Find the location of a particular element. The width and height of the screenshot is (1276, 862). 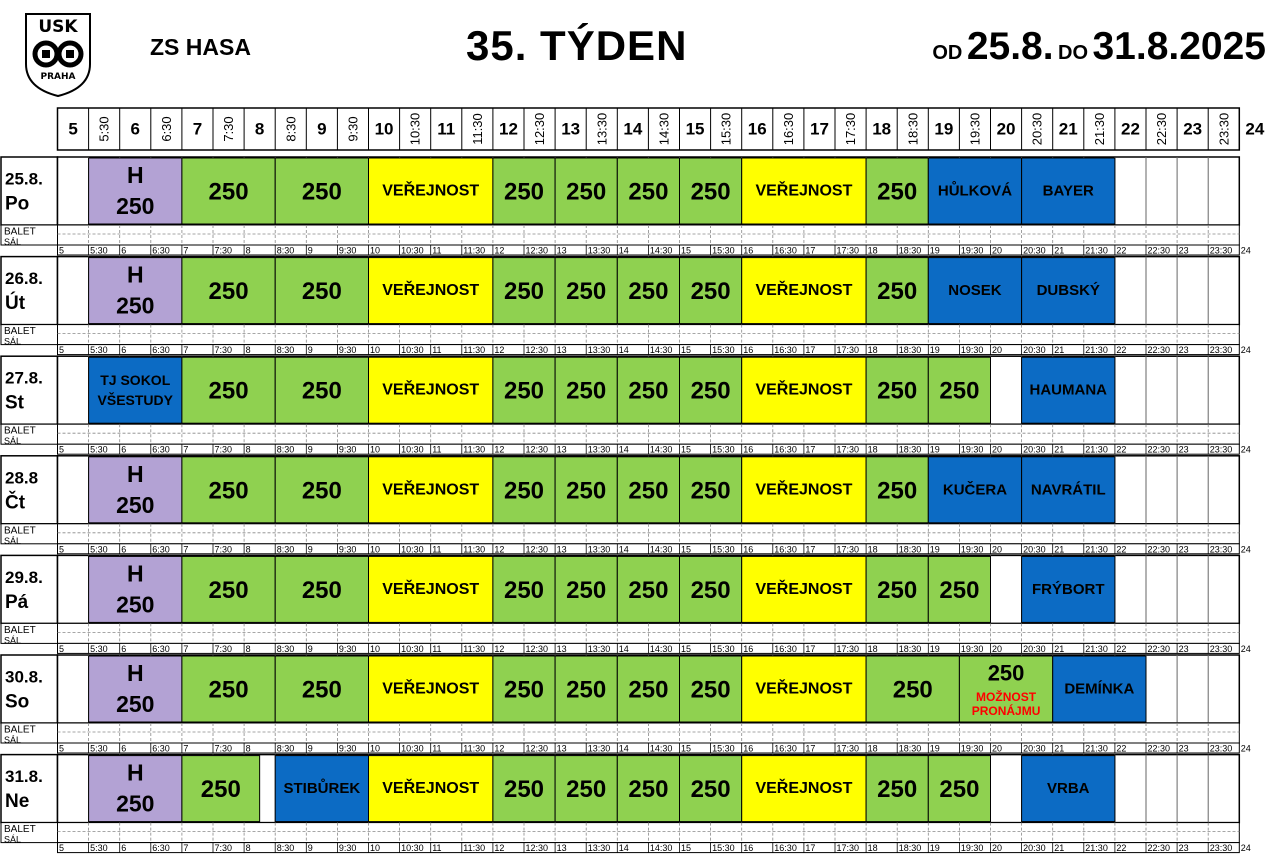

hour-strip-label: 13 is located at coordinates (562, 350).